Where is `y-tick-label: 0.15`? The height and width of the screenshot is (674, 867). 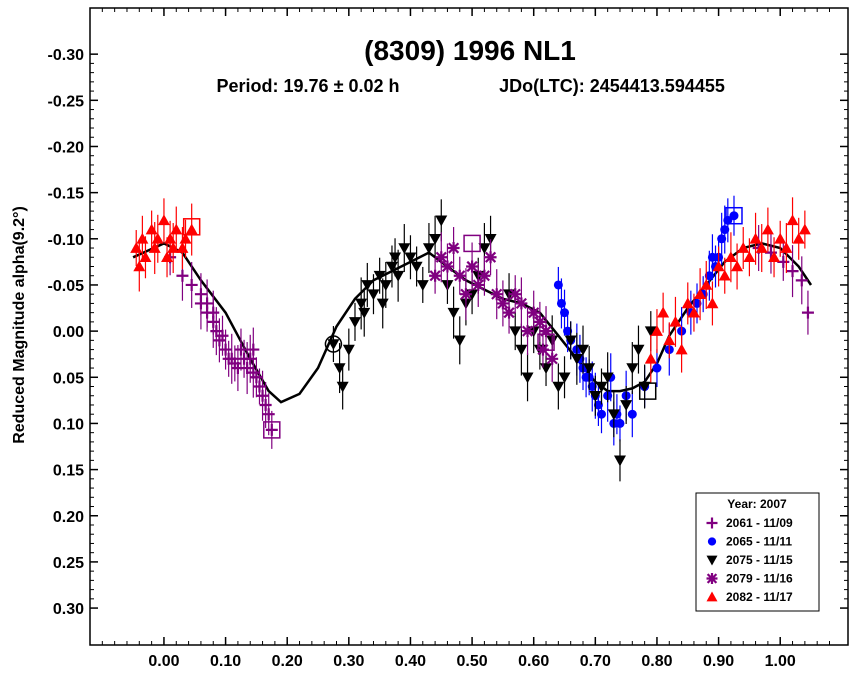 y-tick-label: 0.15 is located at coordinates (68, 471).